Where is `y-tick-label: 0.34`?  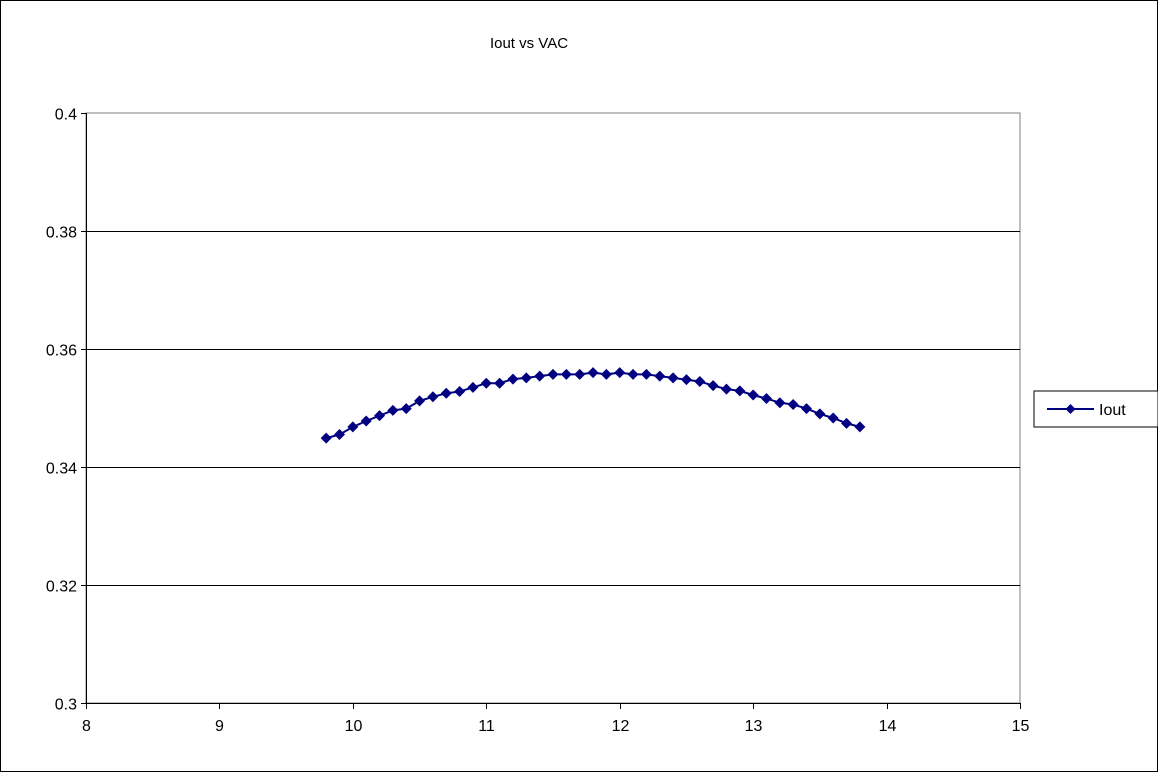 y-tick-label: 0.34 is located at coordinates (61, 469).